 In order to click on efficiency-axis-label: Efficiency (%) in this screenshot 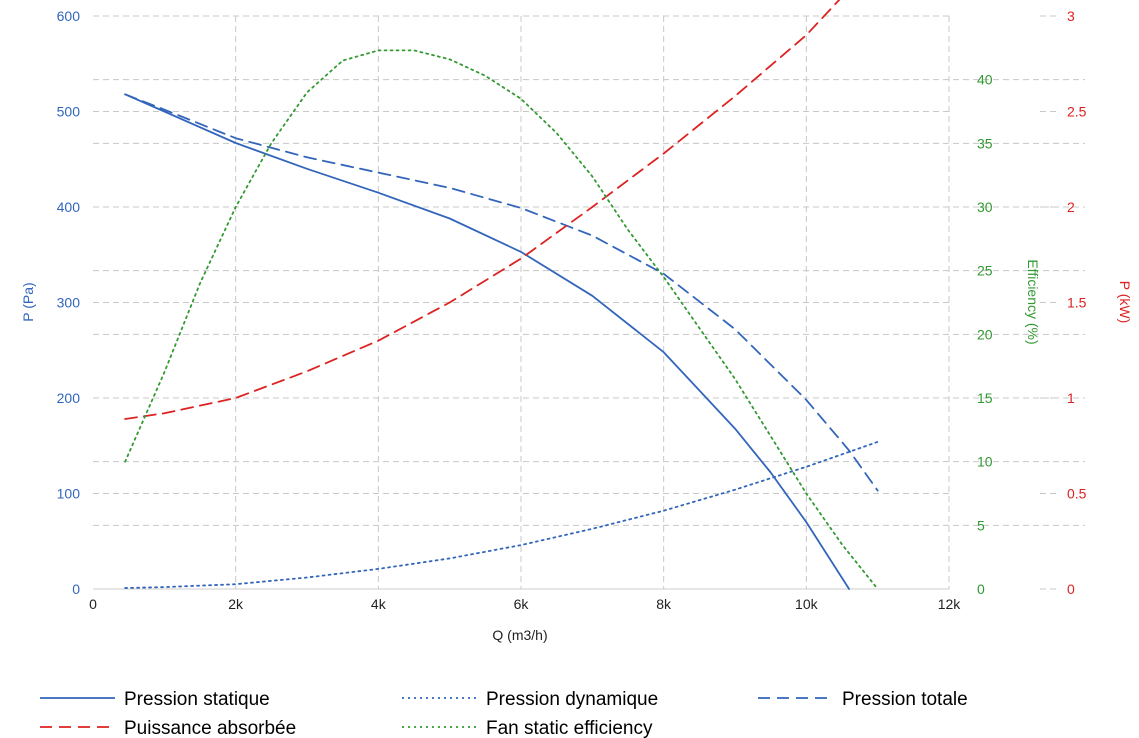, I will do `click(1033, 301)`.